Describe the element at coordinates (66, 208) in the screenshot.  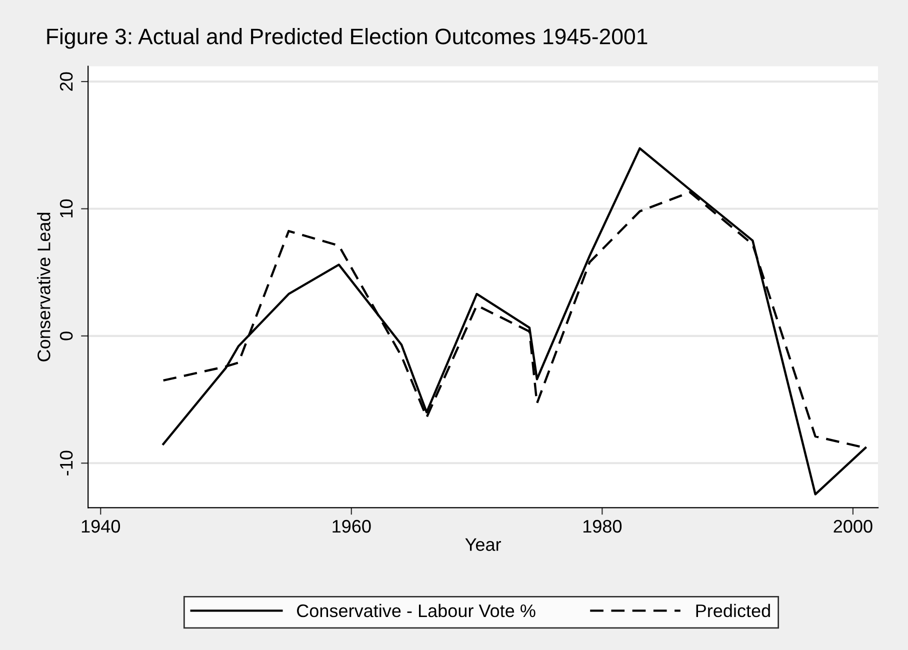
I see `y-tick-label: 10` at that location.